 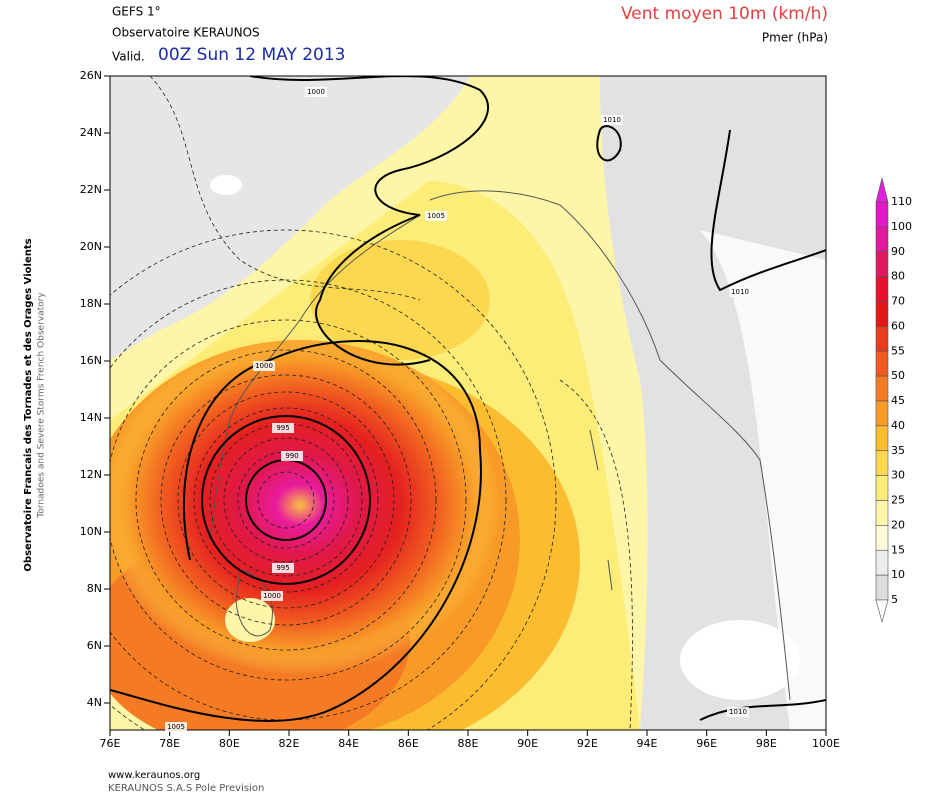 I want to click on colorbar-label: 20, so click(x=898, y=524).